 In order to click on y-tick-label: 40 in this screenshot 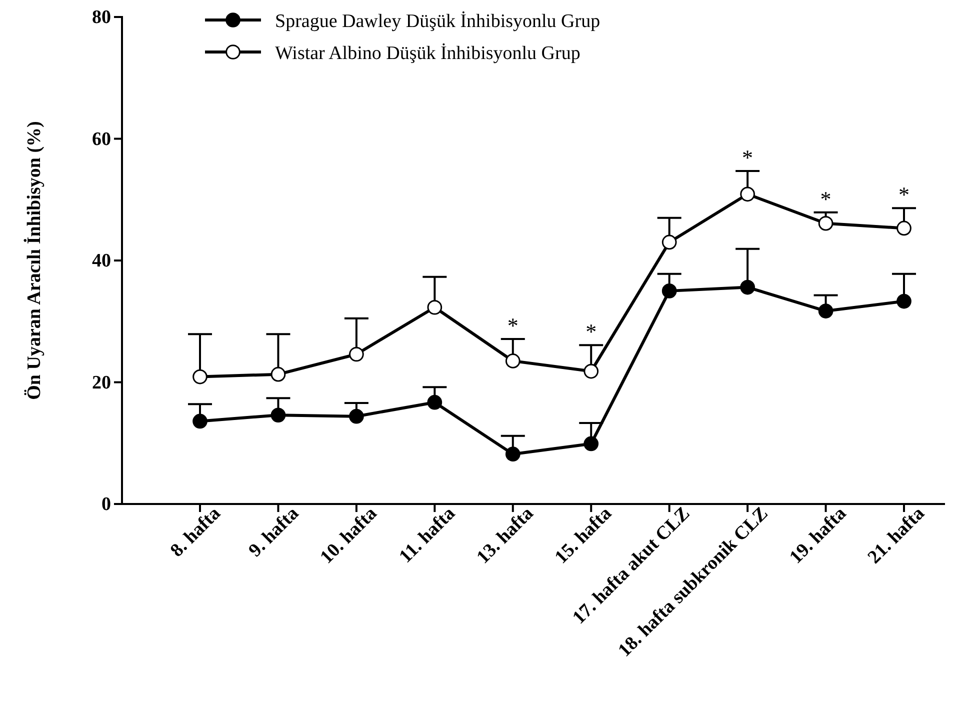, I will do `click(101, 261)`.